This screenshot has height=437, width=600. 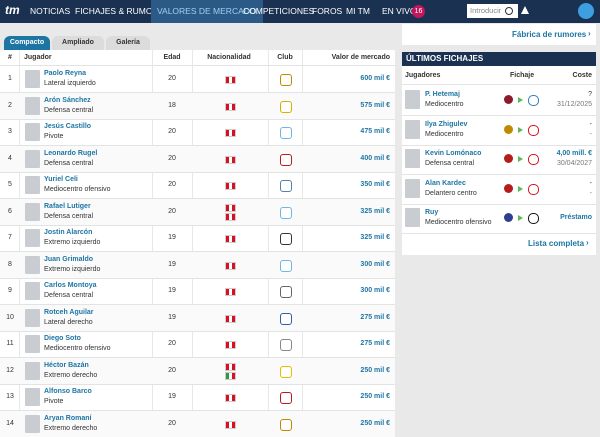 What do you see at coordinates (62, 338) in the screenshot?
I see `player-name: Diego Soto` at bounding box center [62, 338].